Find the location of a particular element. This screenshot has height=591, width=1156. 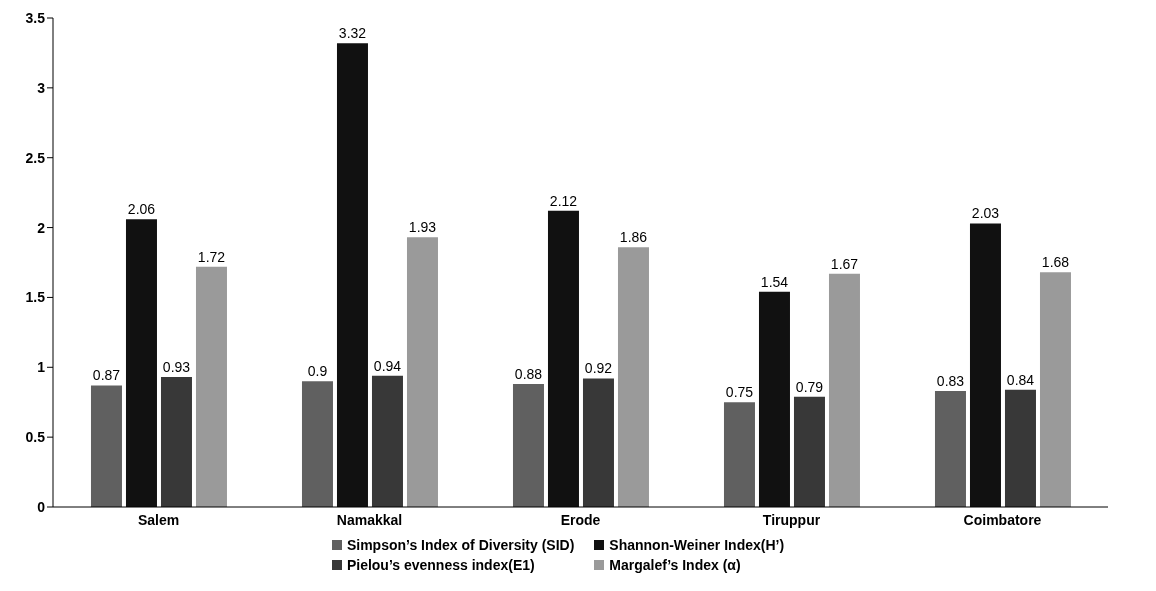

legend-label: Margalef’s Index (α) is located at coordinates (675, 565).